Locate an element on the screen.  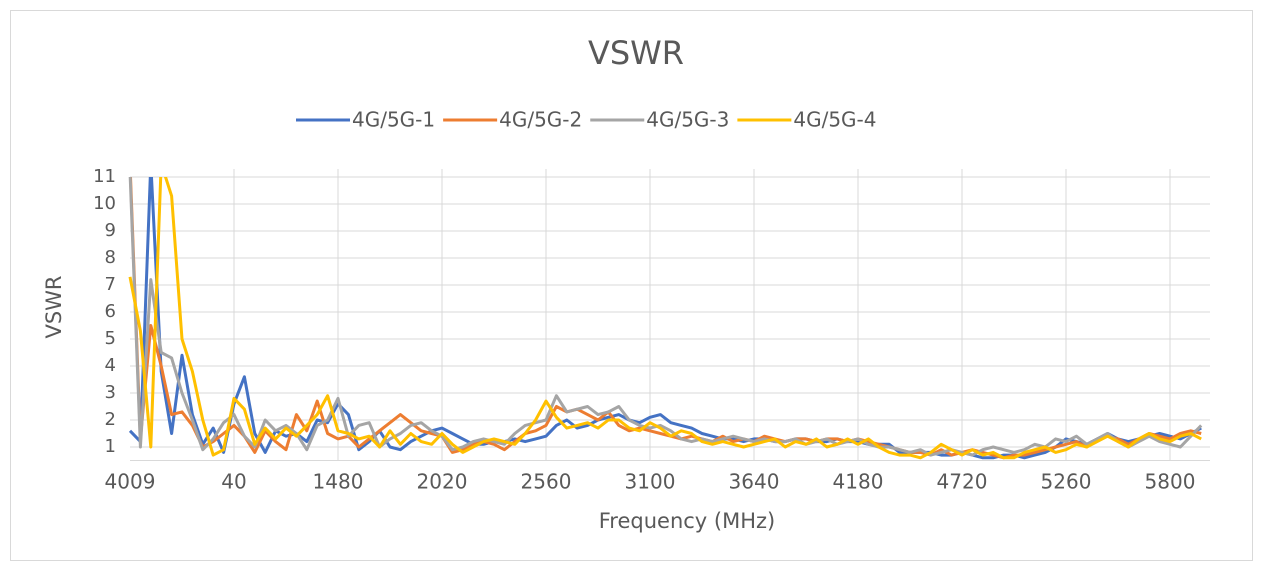
x-tick-label: 3640 is located at coordinates (754, 482).